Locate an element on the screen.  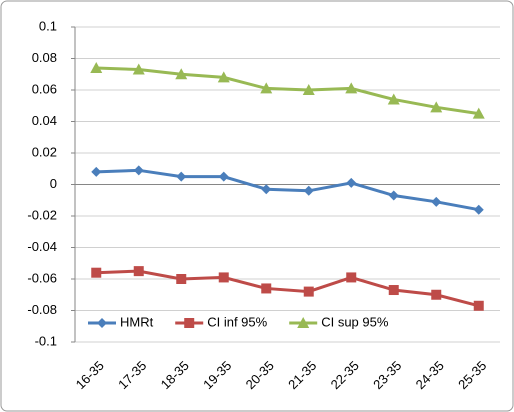
y-tick-label: -0.06 is located at coordinates (42, 277).